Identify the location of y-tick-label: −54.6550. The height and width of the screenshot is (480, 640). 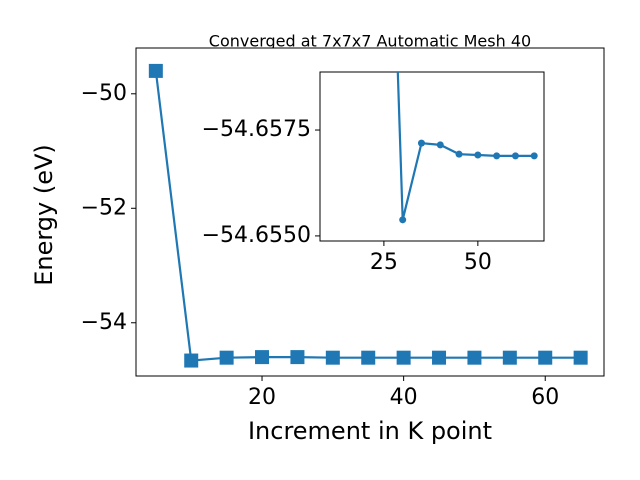
(256, 235).